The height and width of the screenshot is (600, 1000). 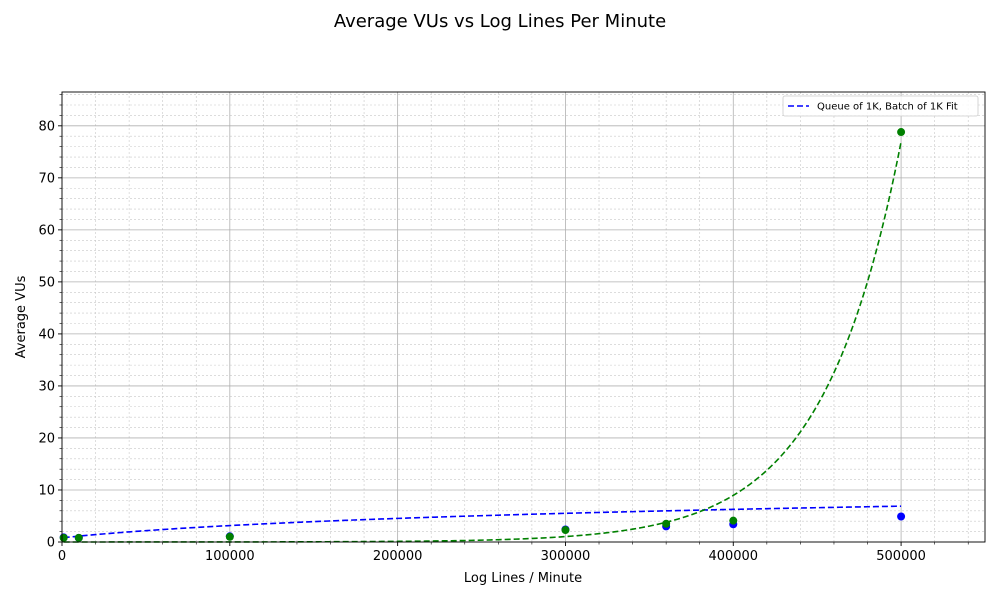 I want to click on legend-entry-label: Queue of 1K, Batch of 1K Fit, so click(x=887, y=107).